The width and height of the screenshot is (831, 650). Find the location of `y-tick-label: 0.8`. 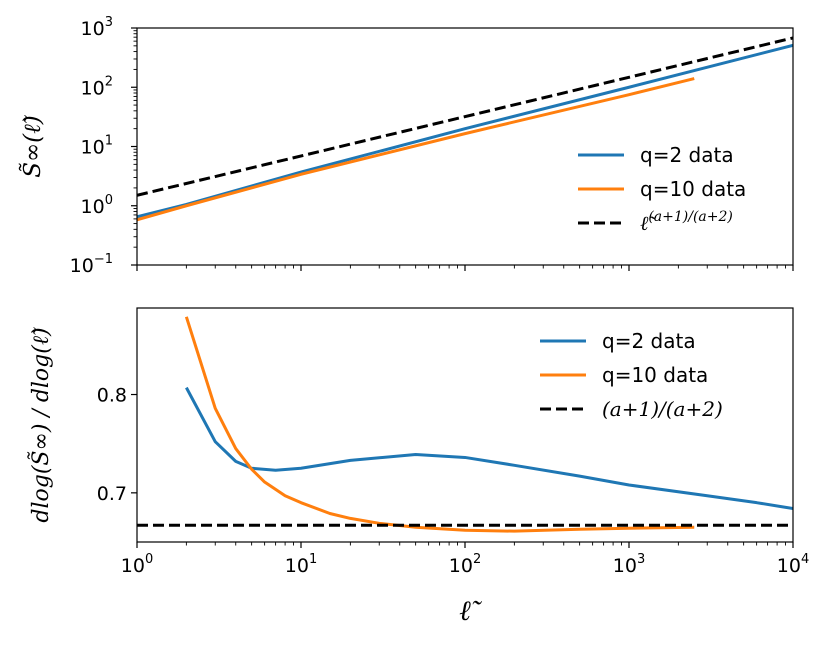

y-tick-label: 0.8 is located at coordinates (112, 396).